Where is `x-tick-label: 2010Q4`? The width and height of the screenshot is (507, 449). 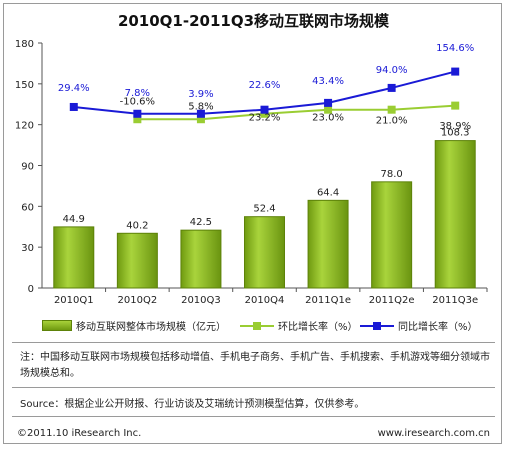 x-tick-label: 2010Q4 is located at coordinates (265, 300).